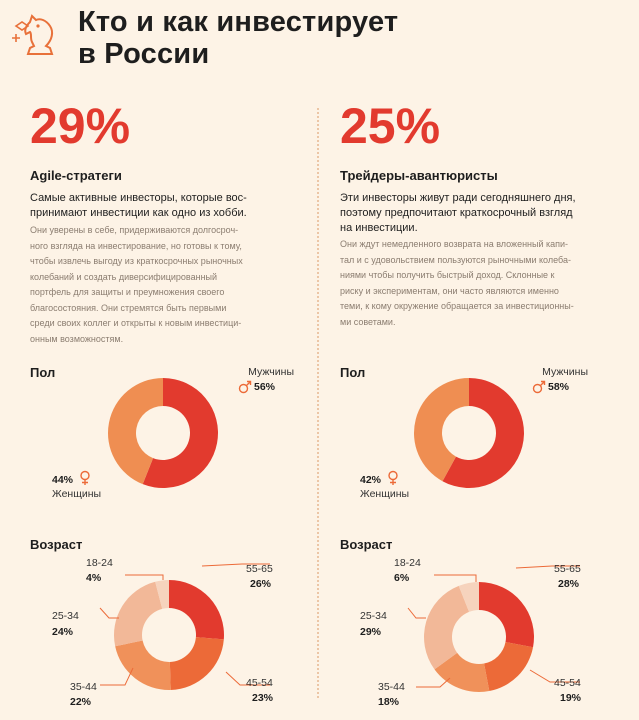  I want to click on header: Кто и как инвестирует в России, so click(319, 42).